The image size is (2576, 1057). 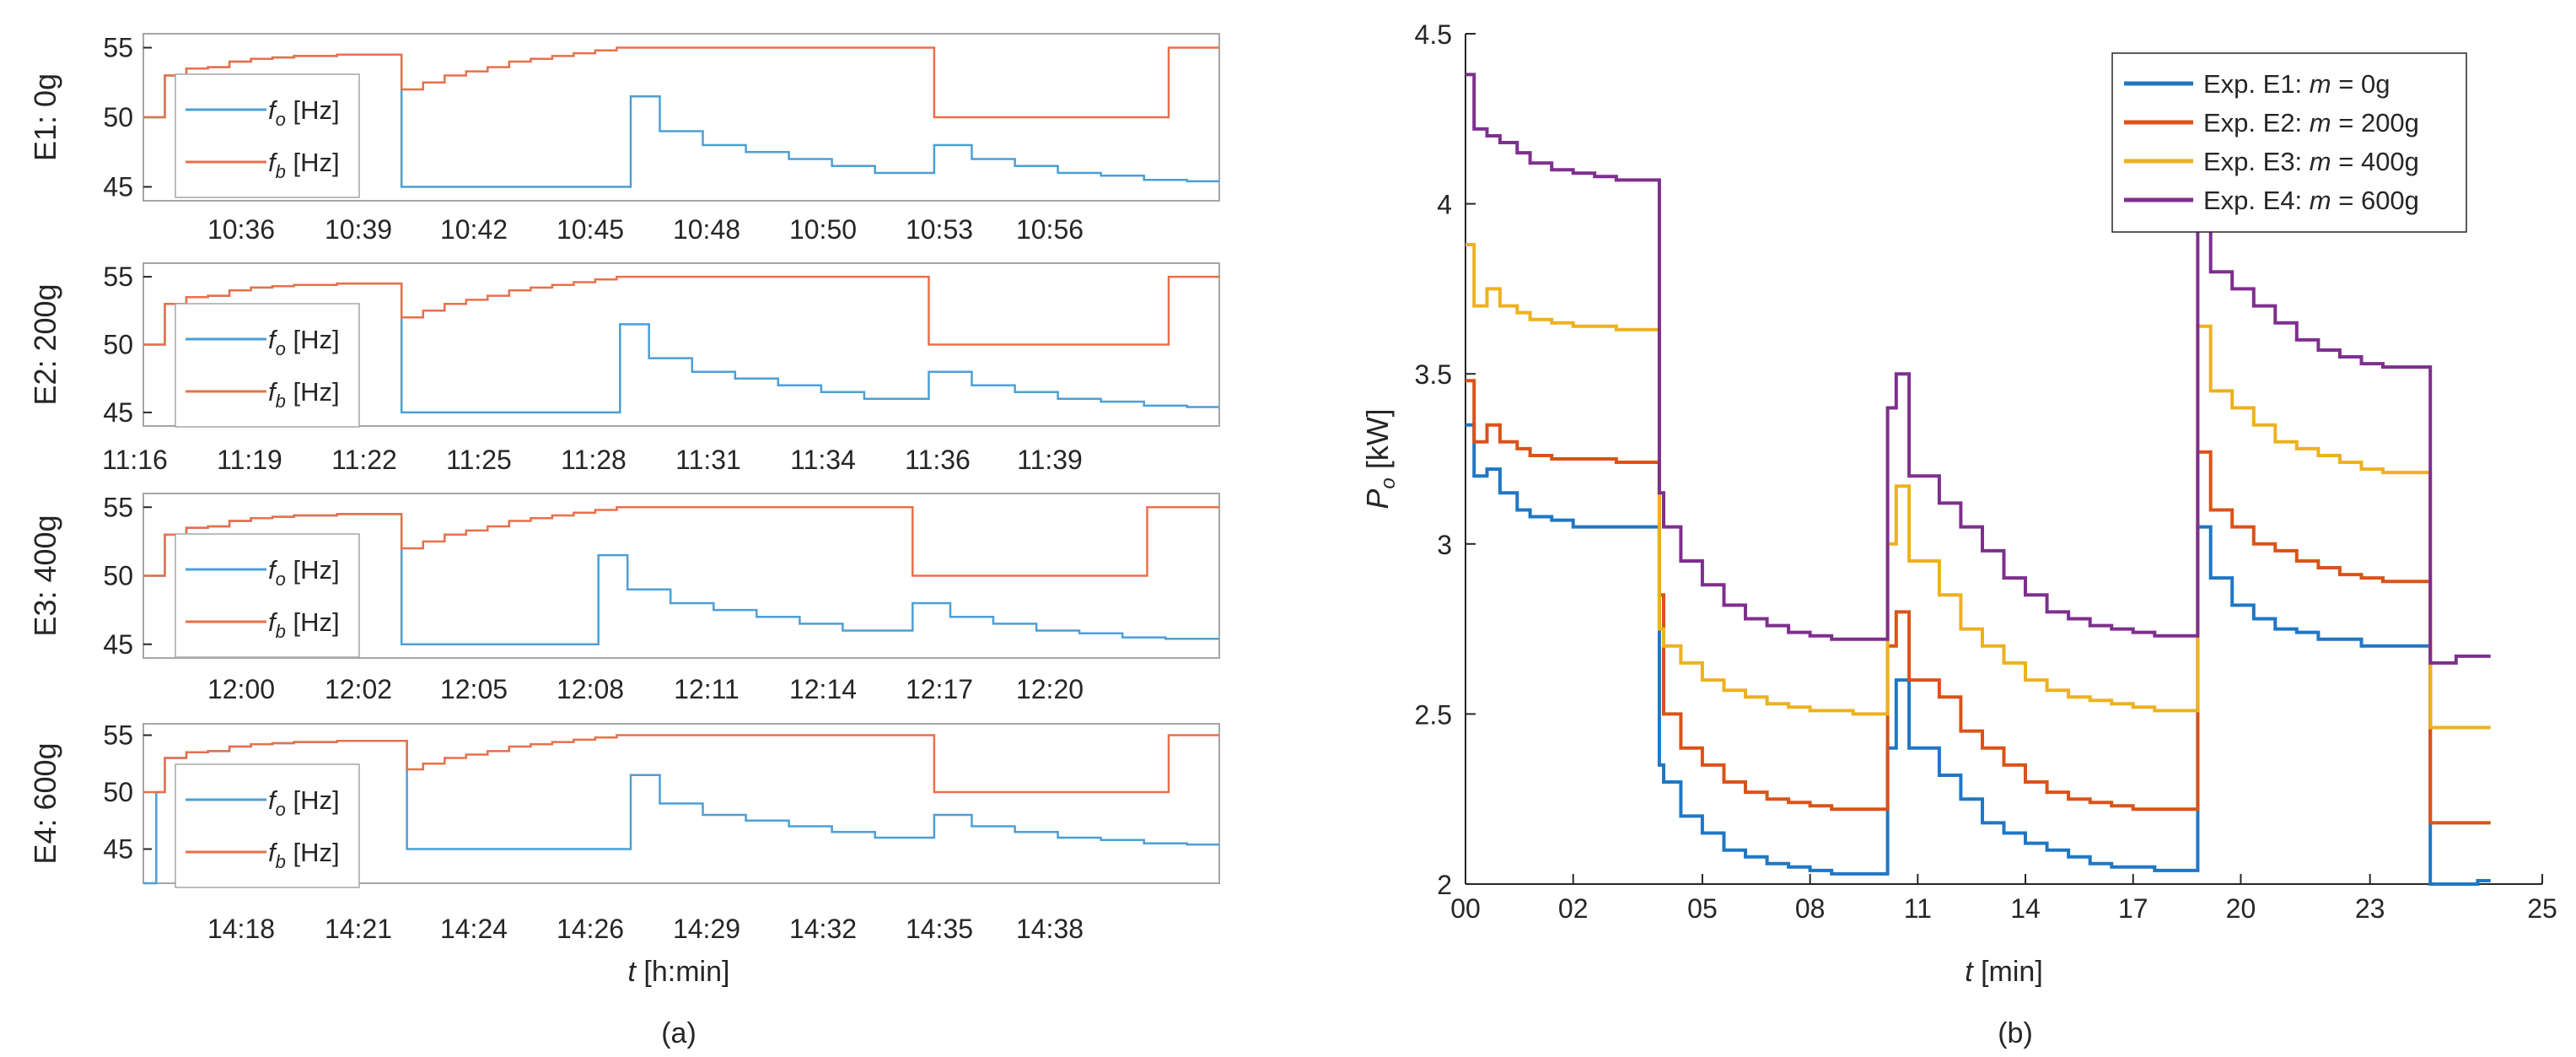 What do you see at coordinates (2311, 123) in the screenshot?
I see `legend-label: Exp. E2: m = 200g` at bounding box center [2311, 123].